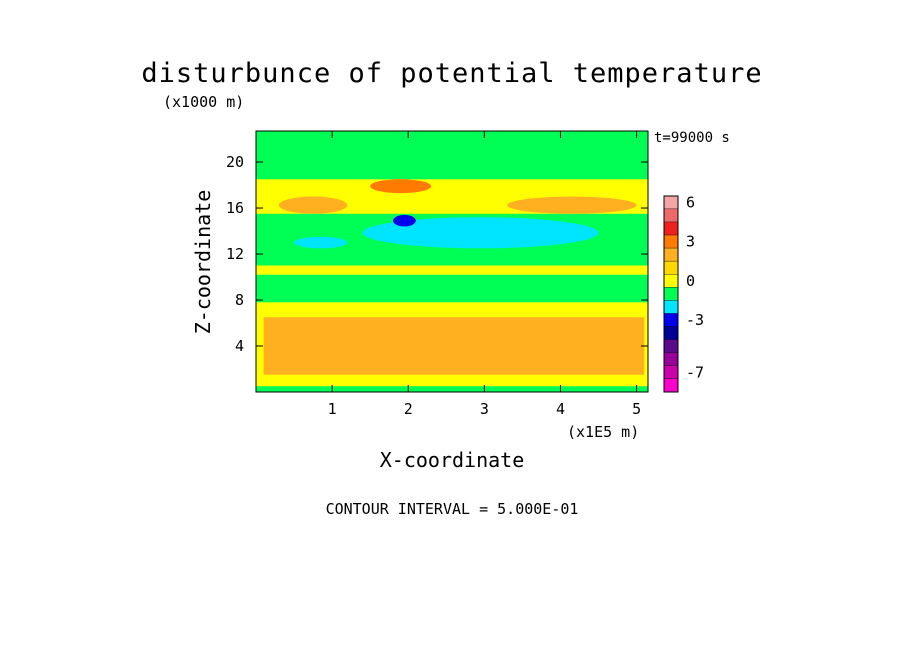 This screenshot has width=904, height=654. What do you see at coordinates (695, 372) in the screenshot?
I see `colorbar-tick-label: -7` at bounding box center [695, 372].